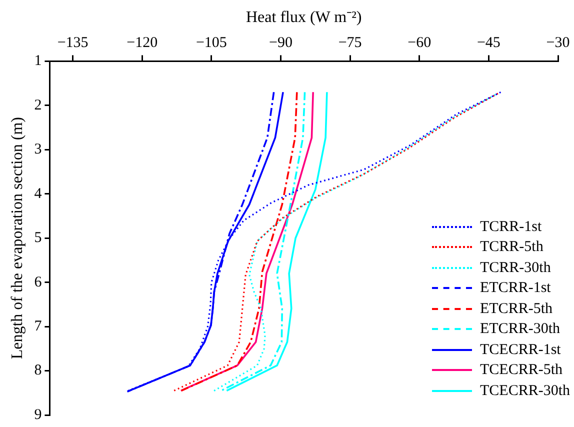 This screenshot has width=574, height=427. I want to click on legend-label: TCECRR-30th, so click(525, 391).